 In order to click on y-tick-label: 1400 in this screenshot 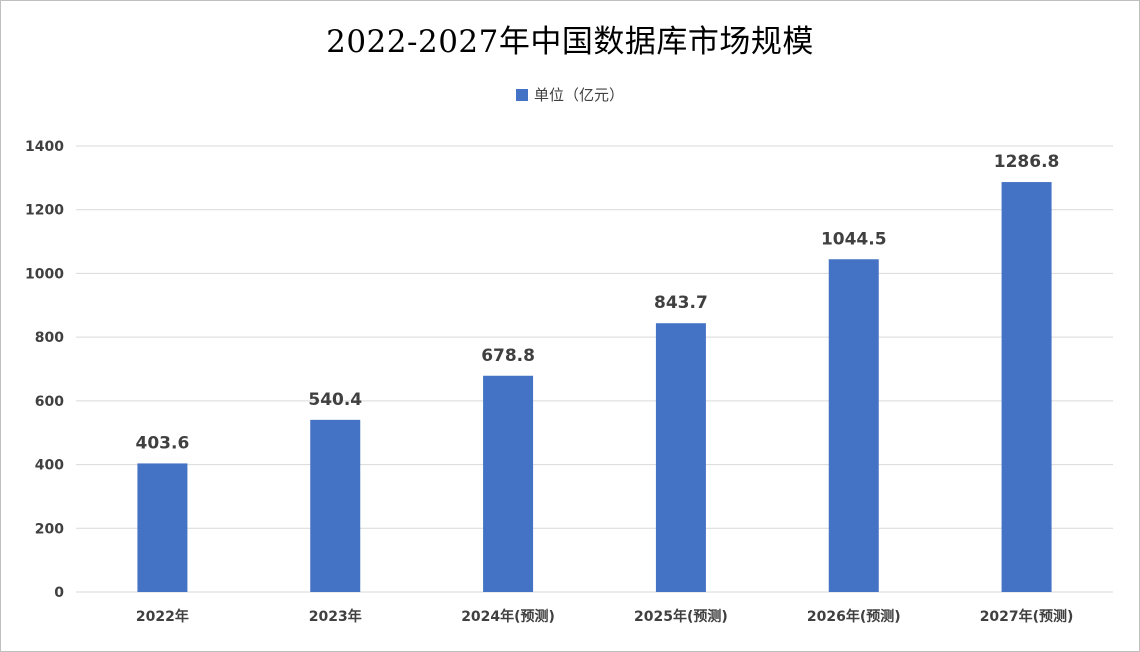, I will do `click(44, 147)`.